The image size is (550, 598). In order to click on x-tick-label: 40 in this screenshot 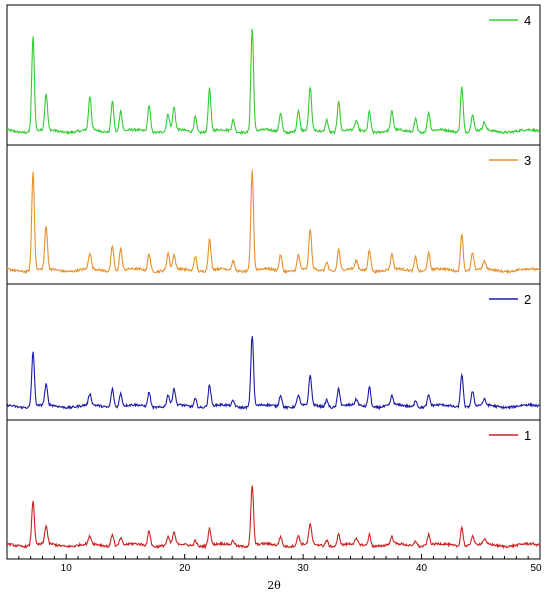, I will do `click(422, 568)`.